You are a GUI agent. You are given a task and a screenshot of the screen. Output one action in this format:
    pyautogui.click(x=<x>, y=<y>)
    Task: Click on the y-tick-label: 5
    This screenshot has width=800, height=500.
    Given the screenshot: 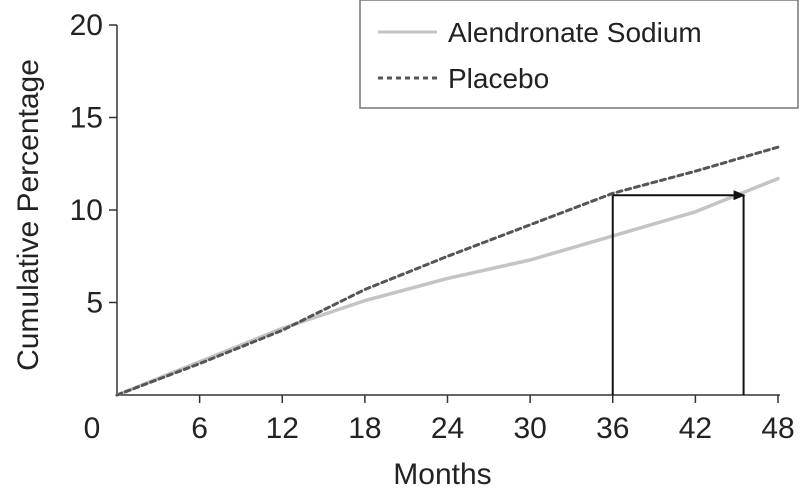 What is the action you would take?
    pyautogui.click(x=94, y=303)
    